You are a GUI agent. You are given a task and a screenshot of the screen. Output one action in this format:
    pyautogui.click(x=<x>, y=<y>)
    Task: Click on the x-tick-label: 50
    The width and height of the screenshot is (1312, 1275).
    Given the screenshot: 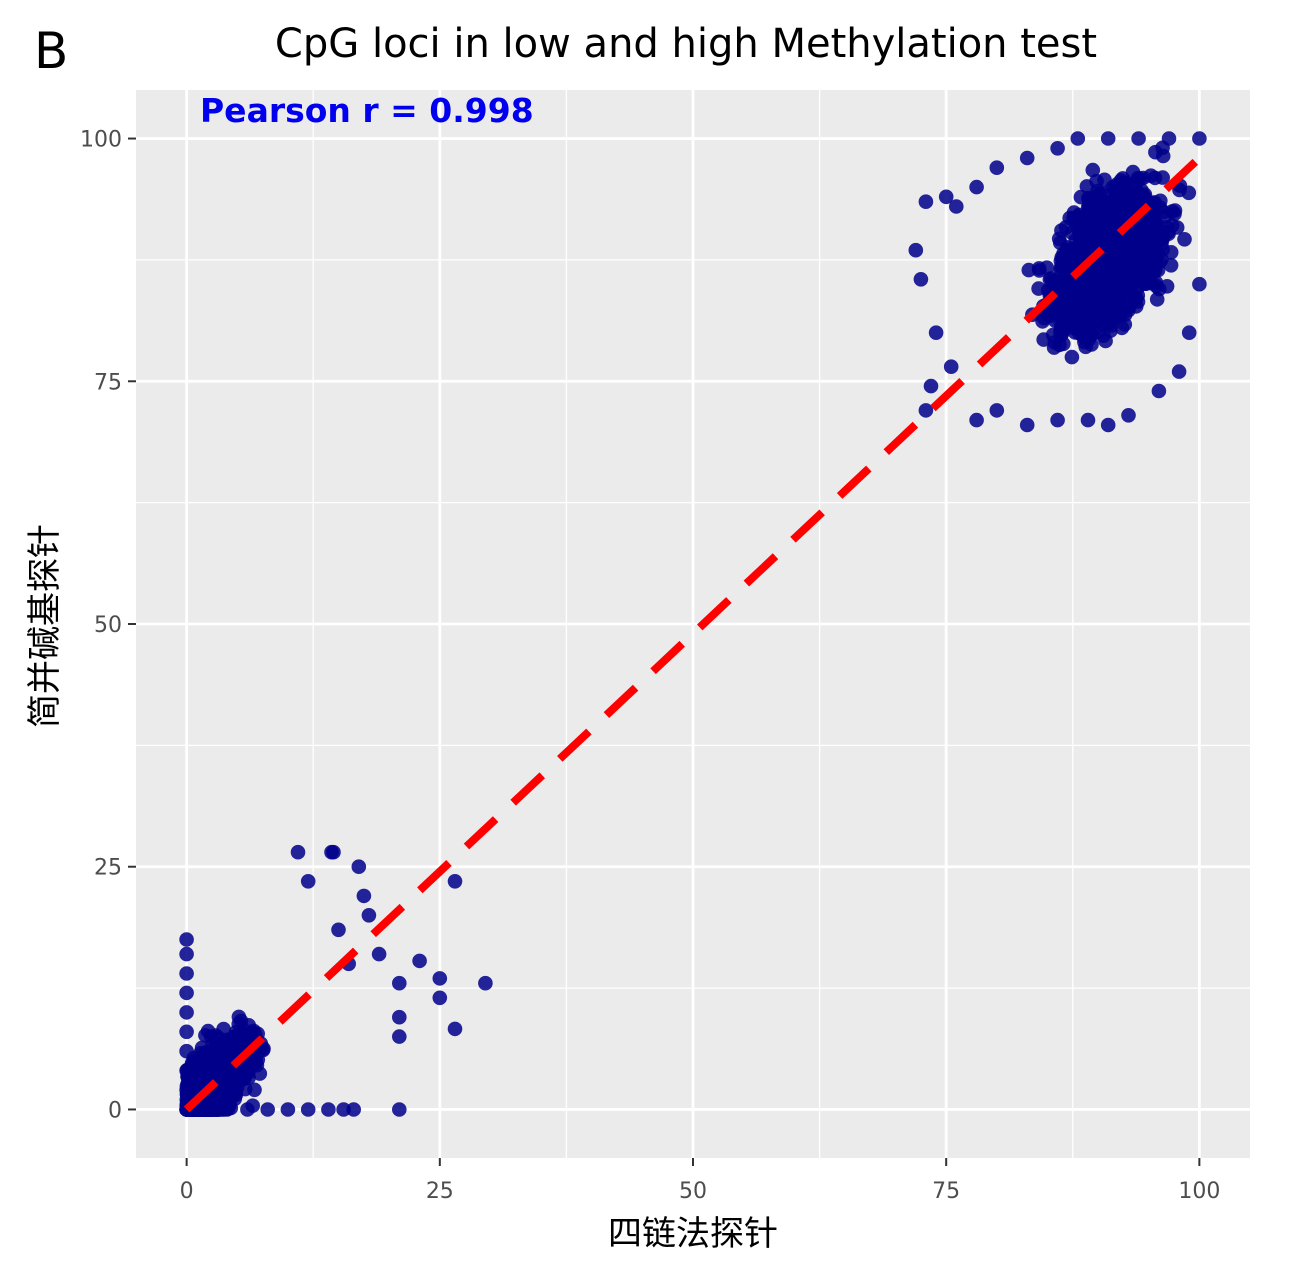 What is the action you would take?
    pyautogui.click(x=693, y=1191)
    